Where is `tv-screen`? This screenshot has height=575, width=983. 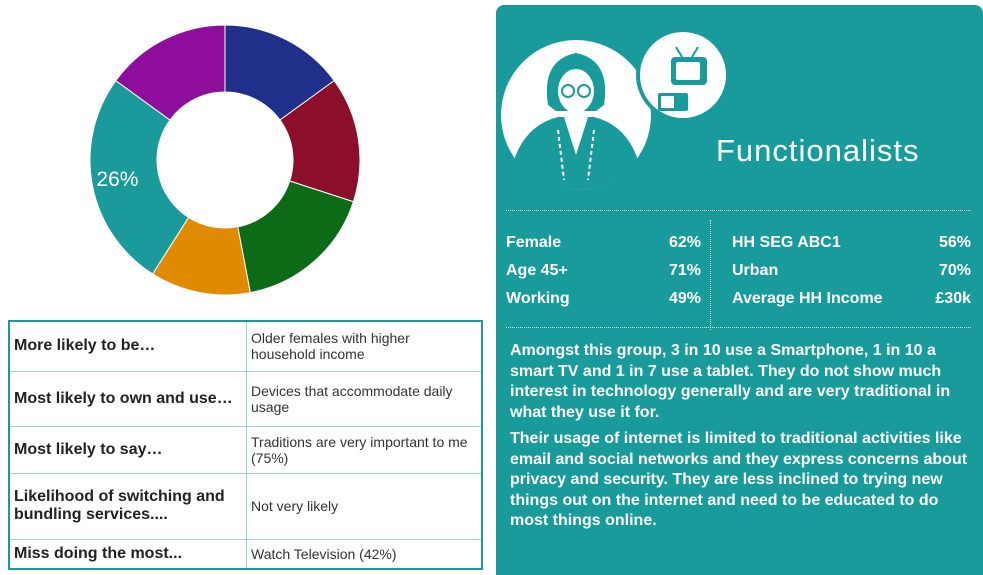
tv-screen is located at coordinates (688, 71).